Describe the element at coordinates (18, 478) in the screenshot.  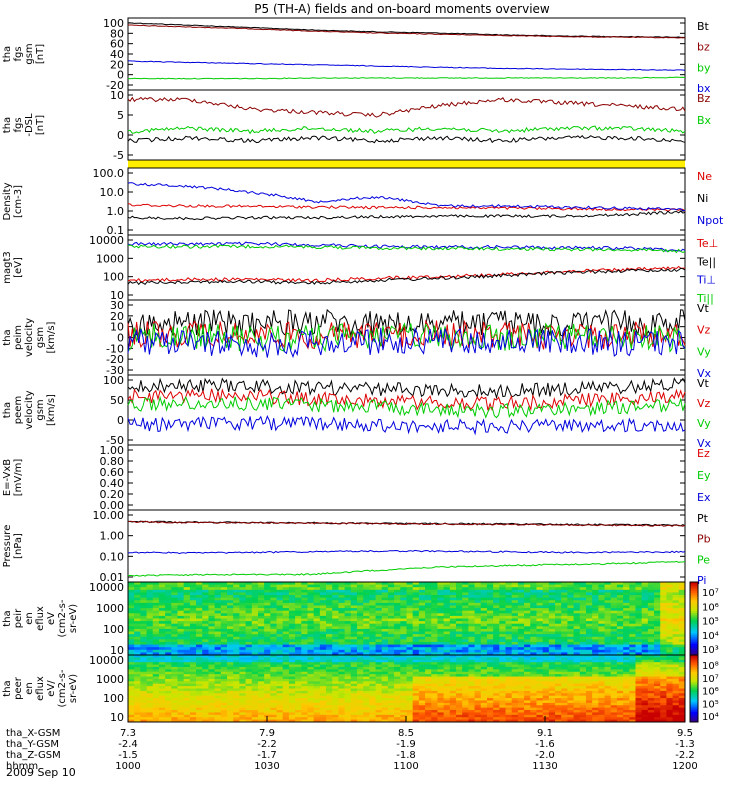
I see `y-axis-label: [mV/m]` at that location.